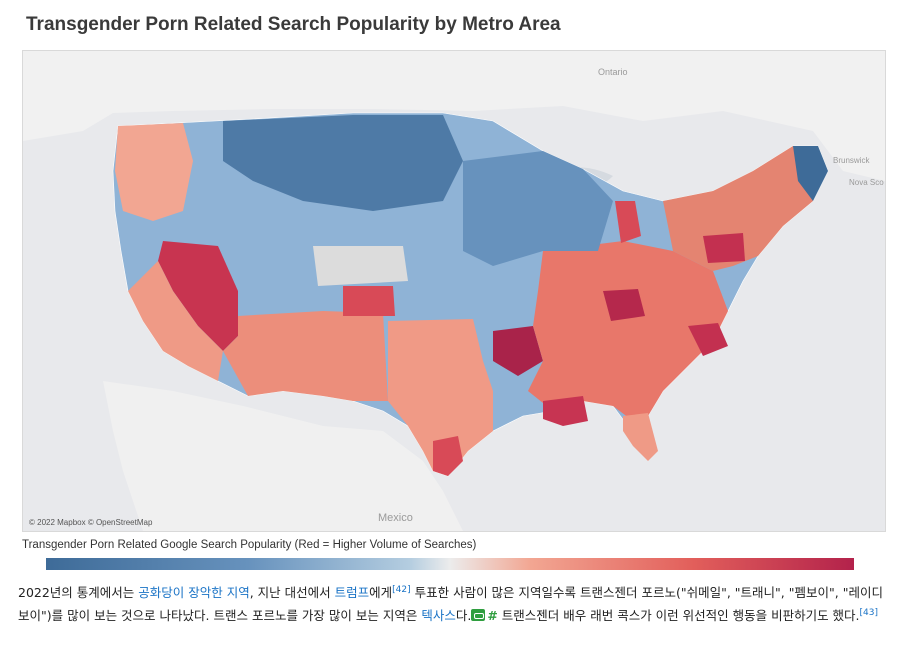 This screenshot has height=657, width=900. Describe the element at coordinates (538, 208) in the screenshot. I see `region-midwest` at that location.